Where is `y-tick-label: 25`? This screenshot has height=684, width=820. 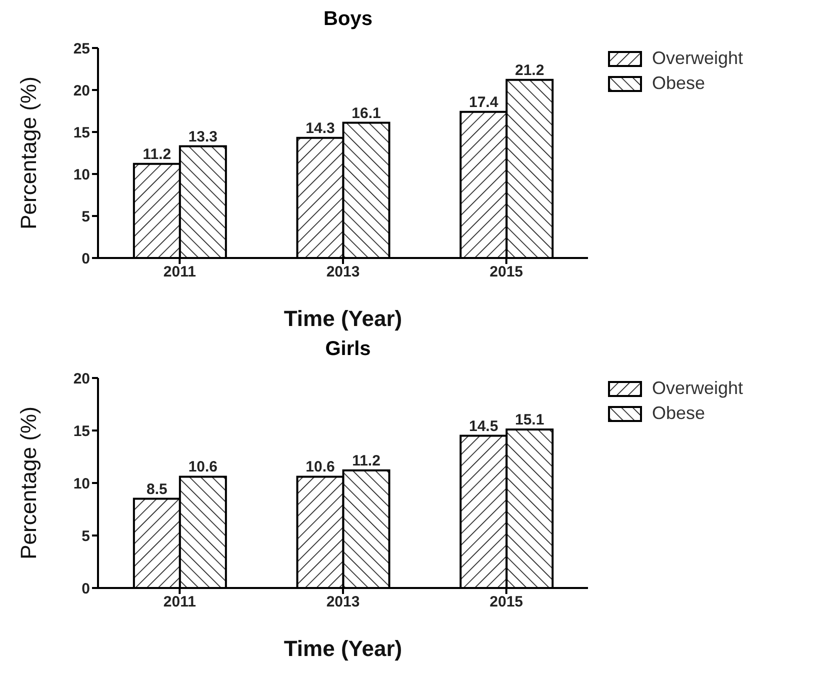 y-tick-label: 25 is located at coordinates (81, 49).